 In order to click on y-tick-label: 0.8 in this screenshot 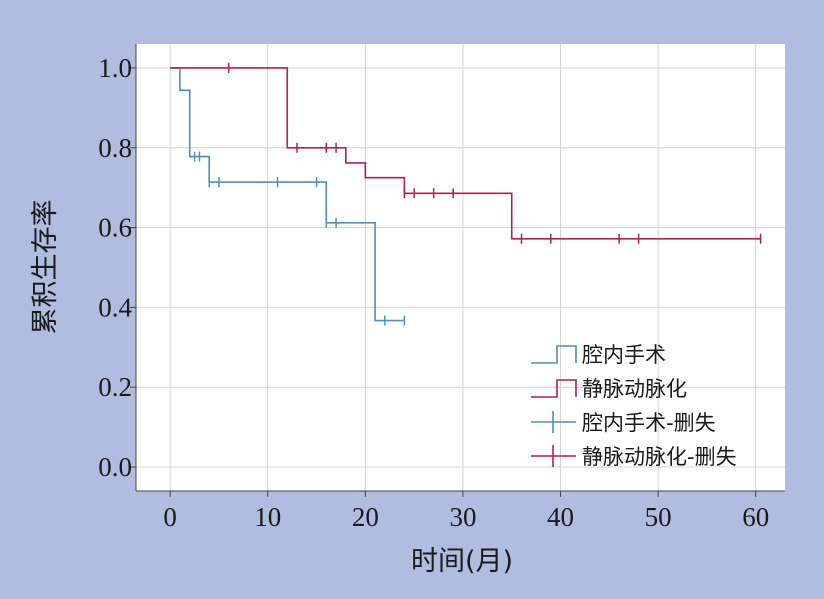, I will do `click(115, 148)`.